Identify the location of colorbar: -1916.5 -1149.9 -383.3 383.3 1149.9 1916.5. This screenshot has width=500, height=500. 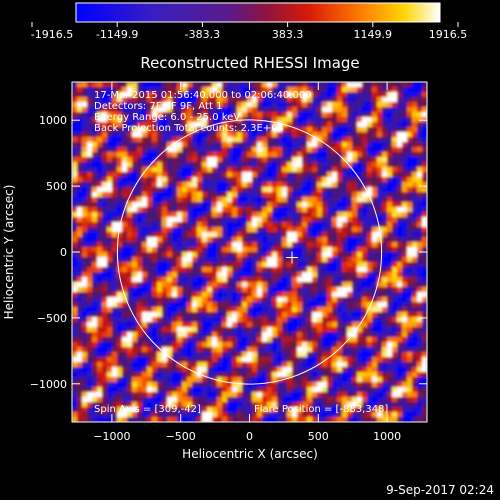
(249, 21).